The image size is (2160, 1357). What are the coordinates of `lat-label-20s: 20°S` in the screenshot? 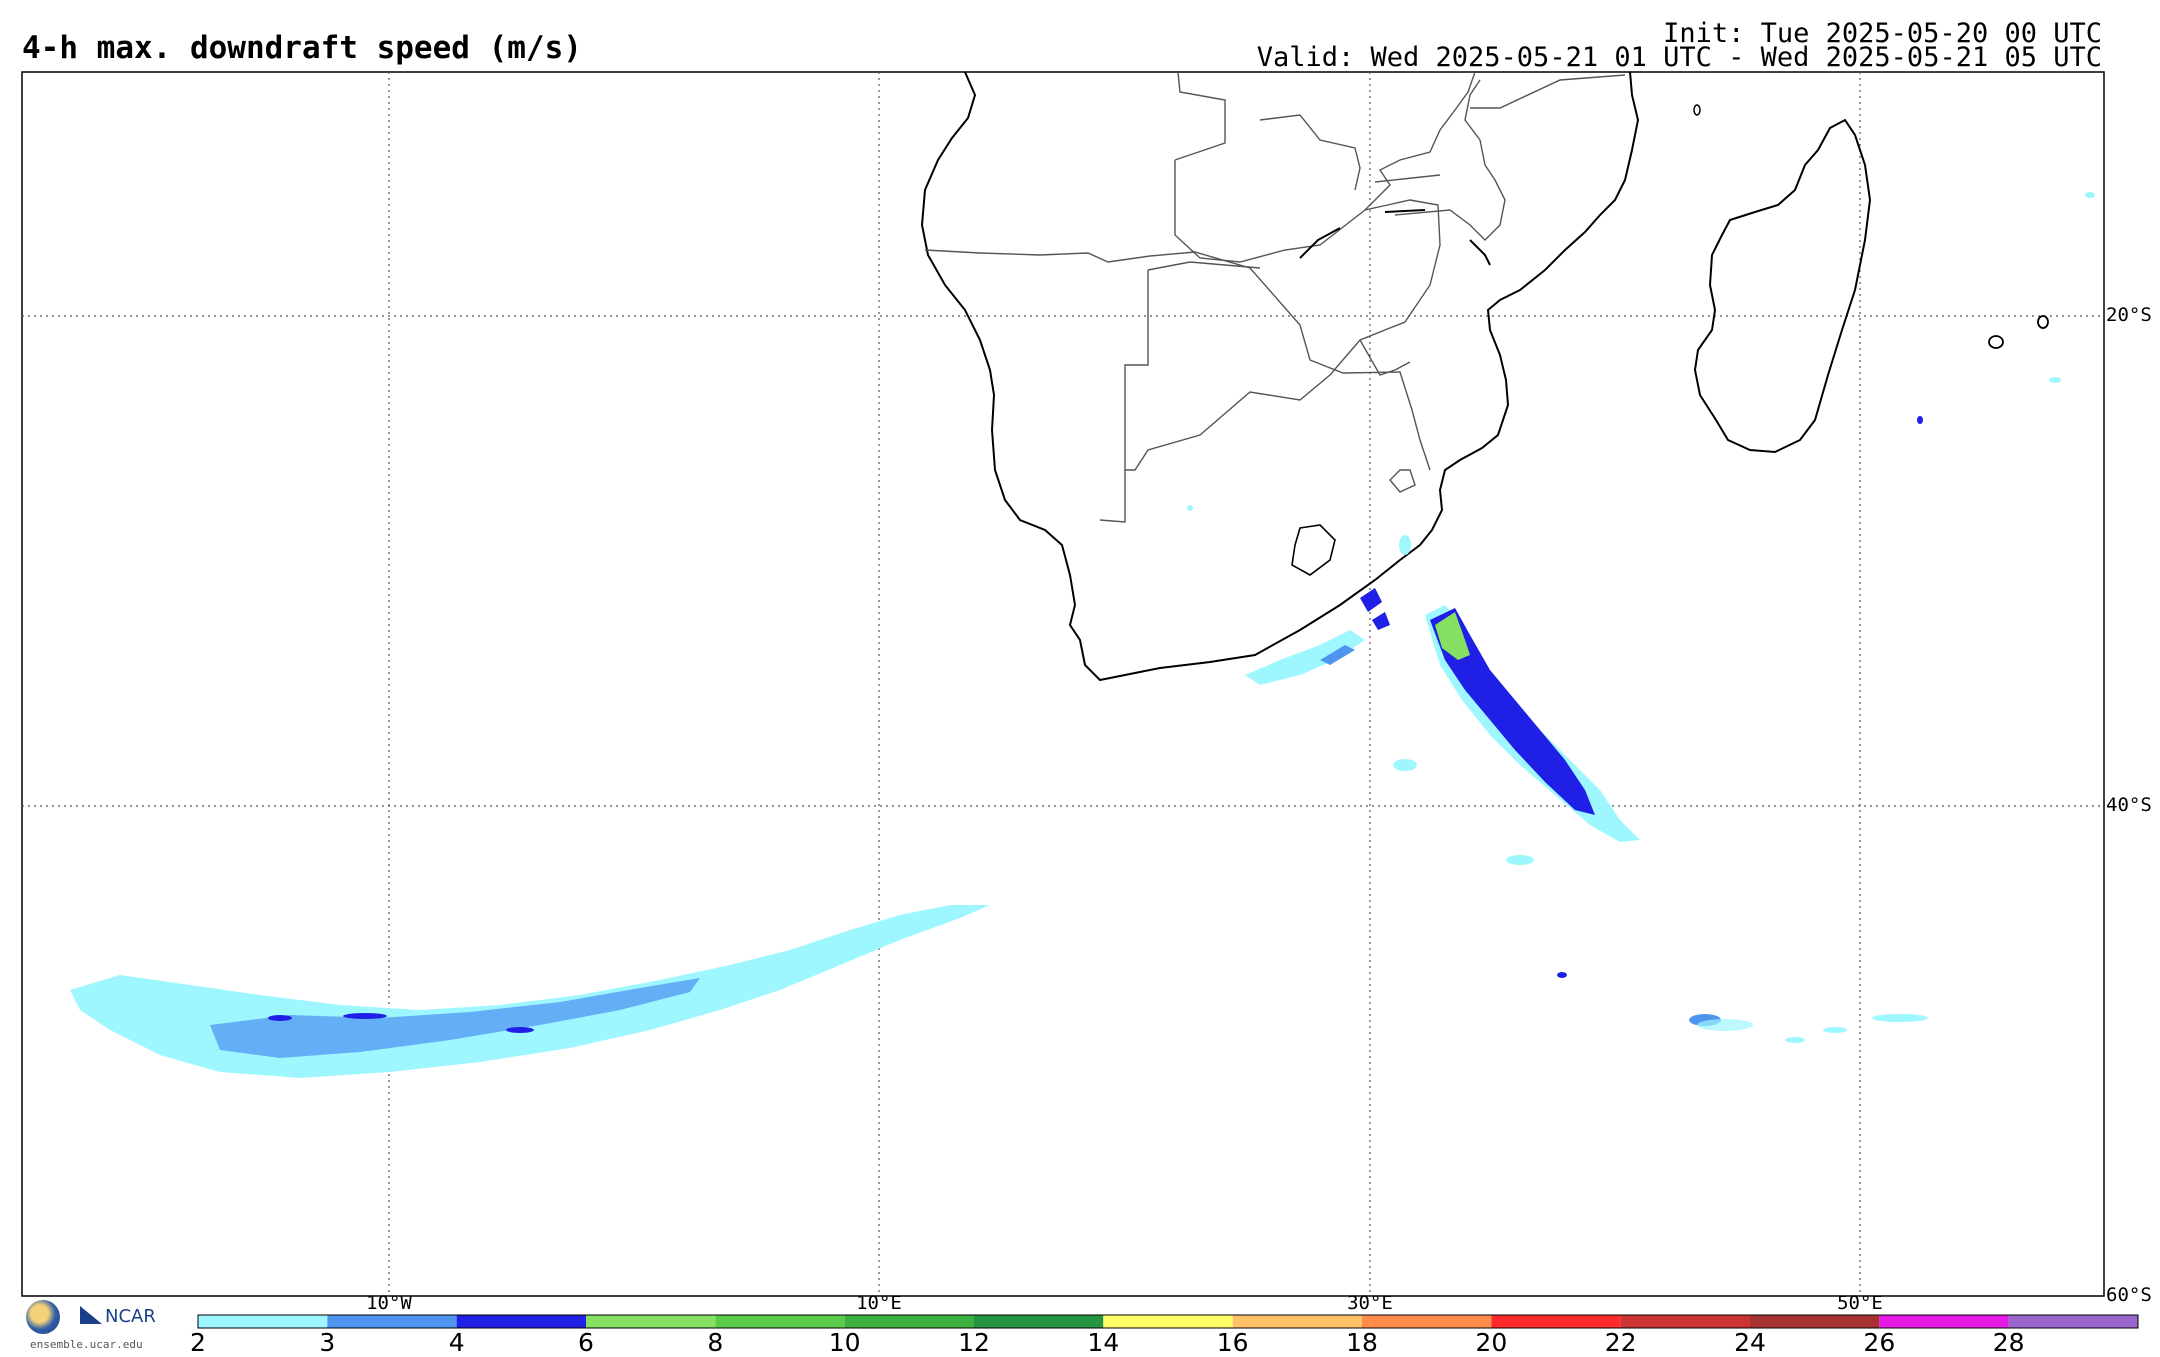 It's located at (2129, 315).